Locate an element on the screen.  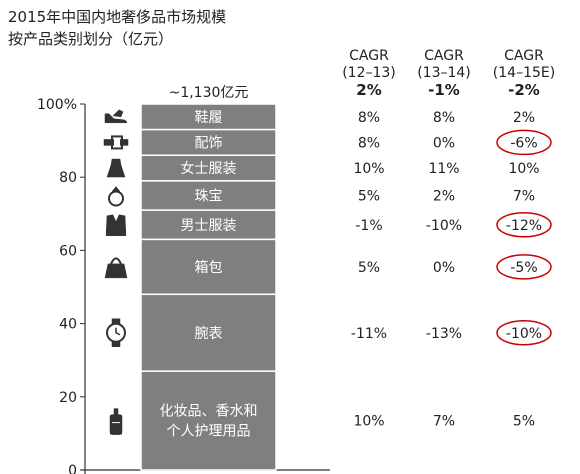
cagr-value: -6% is located at coordinates (523, 143).